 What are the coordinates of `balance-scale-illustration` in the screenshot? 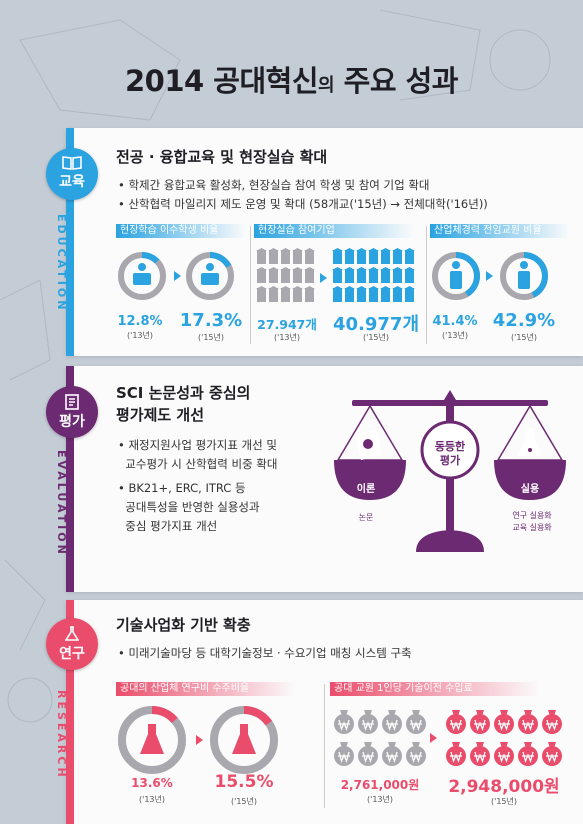 It's located at (450, 471).